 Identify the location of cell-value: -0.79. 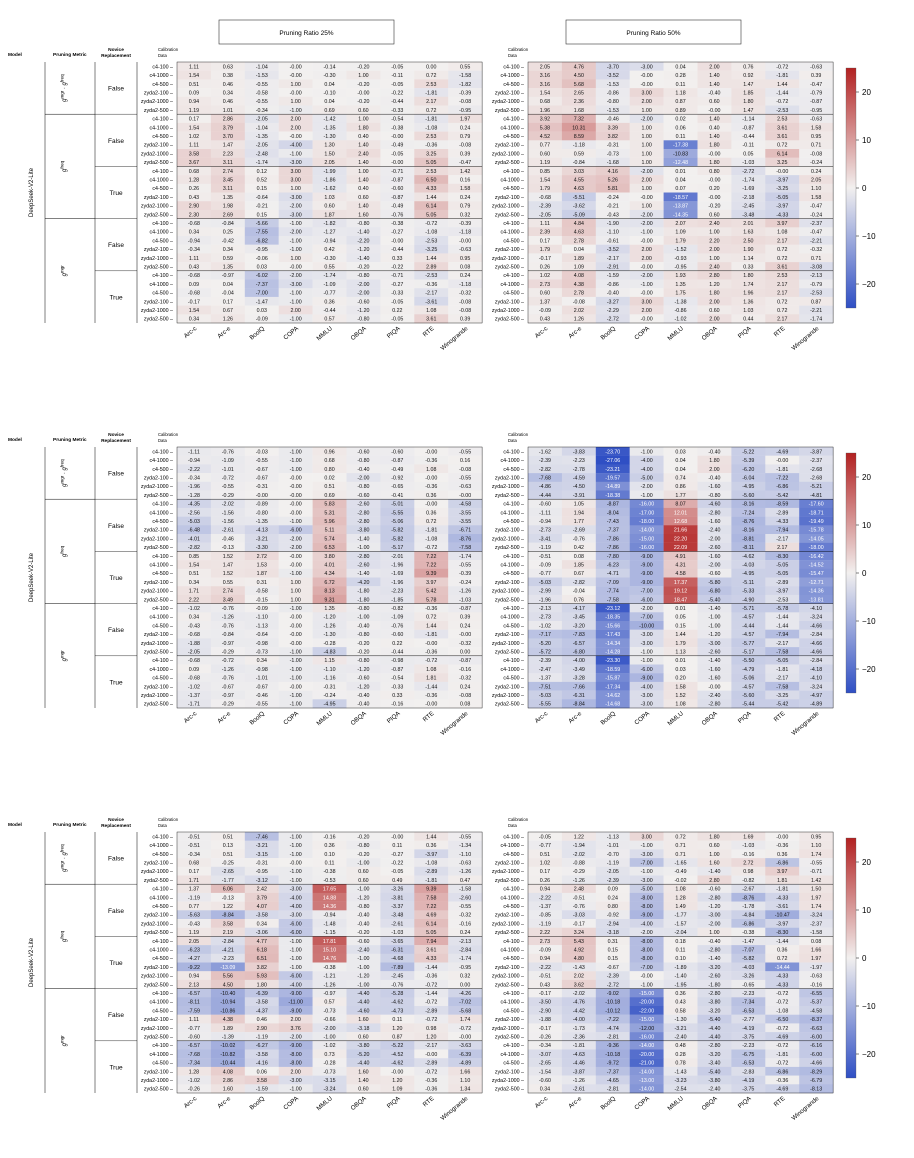
(816, 94).